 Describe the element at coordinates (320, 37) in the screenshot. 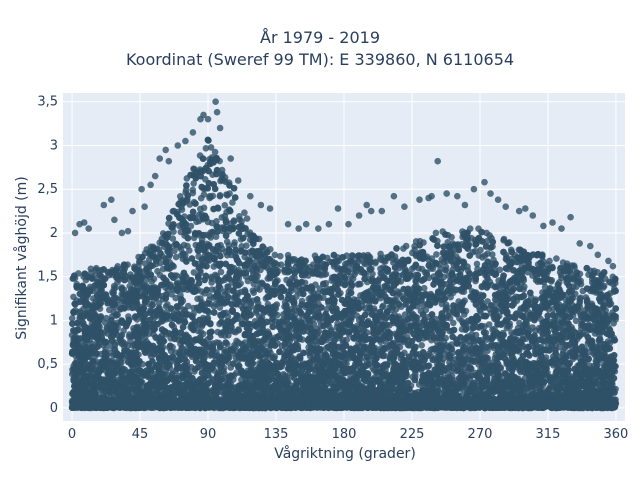

I see `chart-title: År 1979 - 2019` at that location.